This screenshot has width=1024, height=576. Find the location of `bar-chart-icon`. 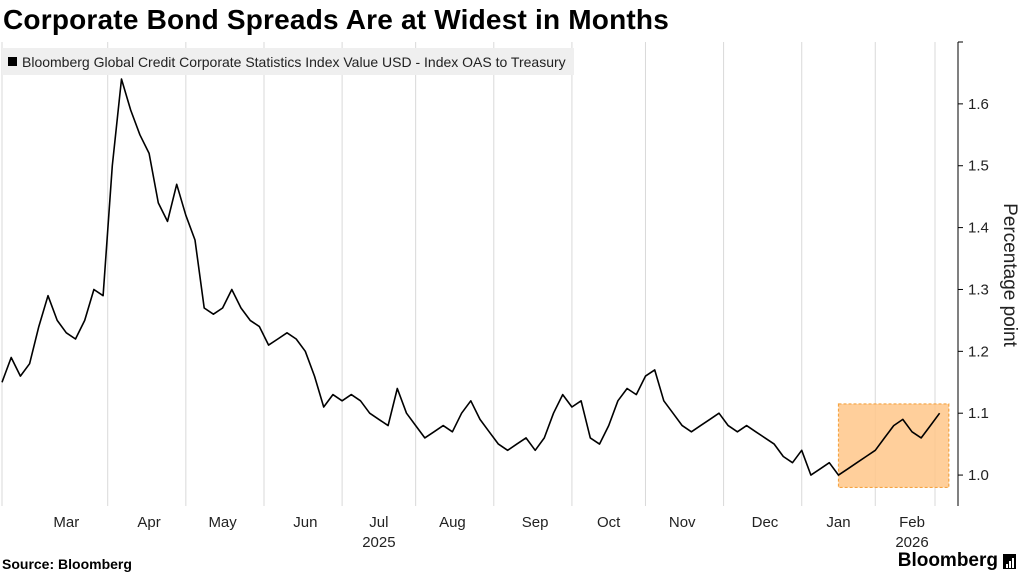

bar-chart-icon is located at coordinates (1009, 561).